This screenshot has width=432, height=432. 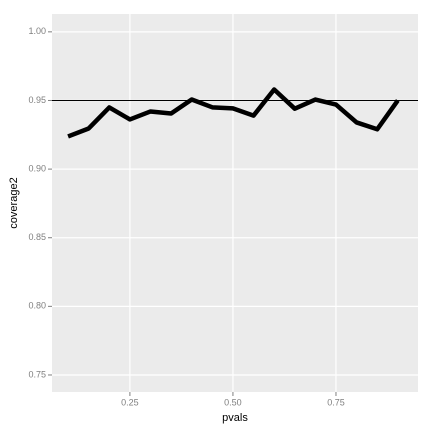 I want to click on y-tick-label: 1.00, so click(x=37, y=31).